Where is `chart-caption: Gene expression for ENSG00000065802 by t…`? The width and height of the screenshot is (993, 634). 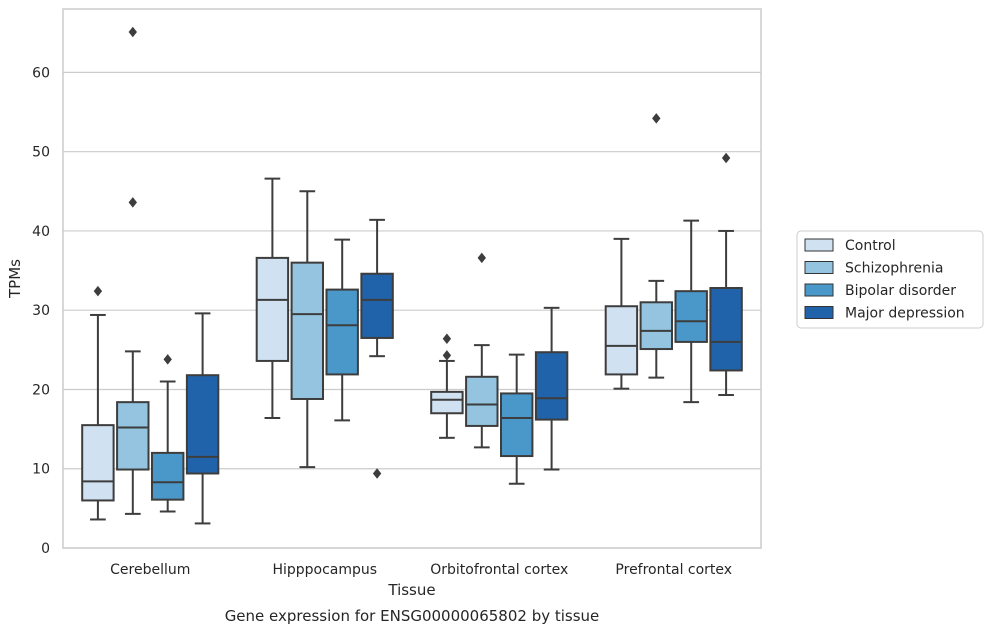
chart-caption: Gene expression for ENSG00000065802 by t… is located at coordinates (412, 616).